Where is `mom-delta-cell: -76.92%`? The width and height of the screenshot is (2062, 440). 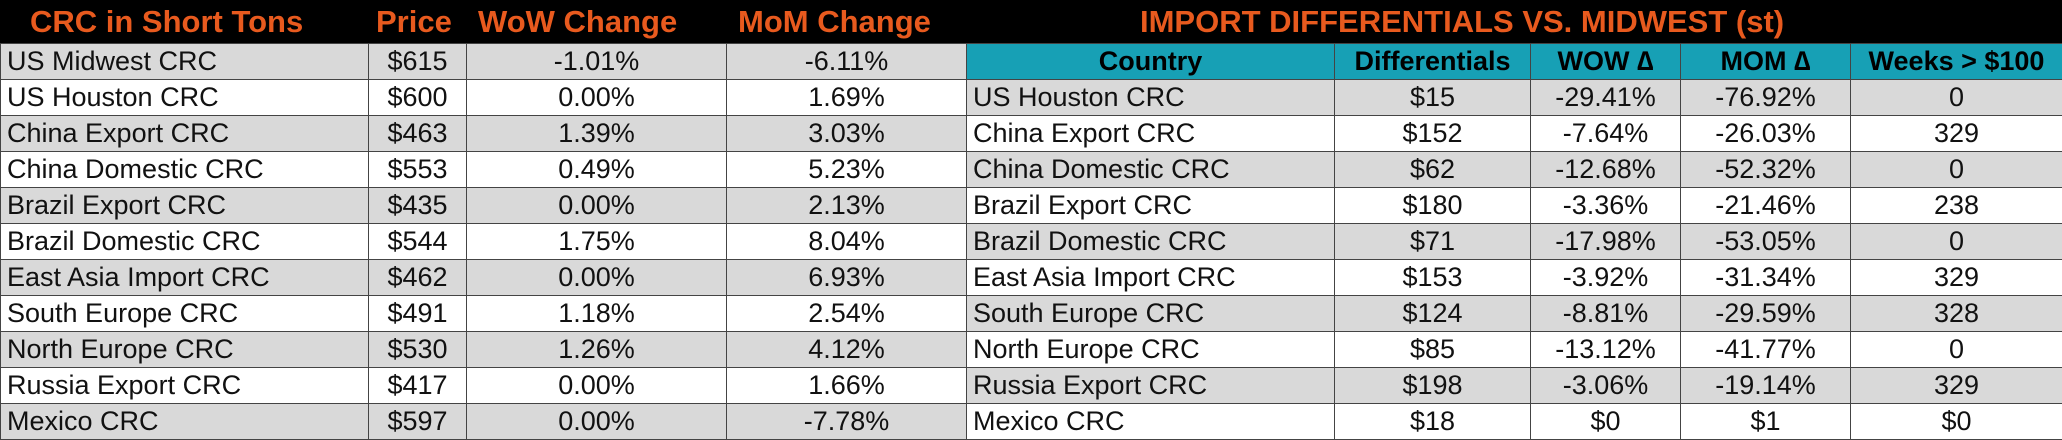 mom-delta-cell: -76.92% is located at coordinates (1765, 97).